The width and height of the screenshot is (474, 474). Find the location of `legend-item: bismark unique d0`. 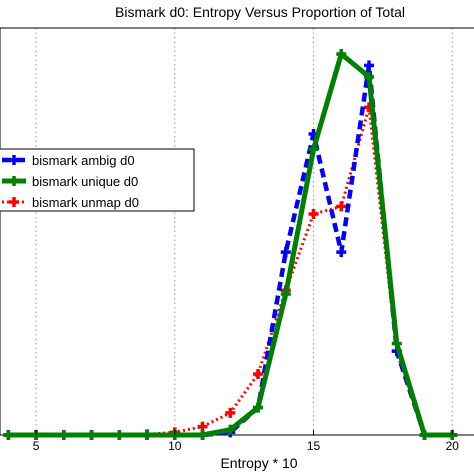

legend-item: bismark unique d0 is located at coordinates (70, 181).